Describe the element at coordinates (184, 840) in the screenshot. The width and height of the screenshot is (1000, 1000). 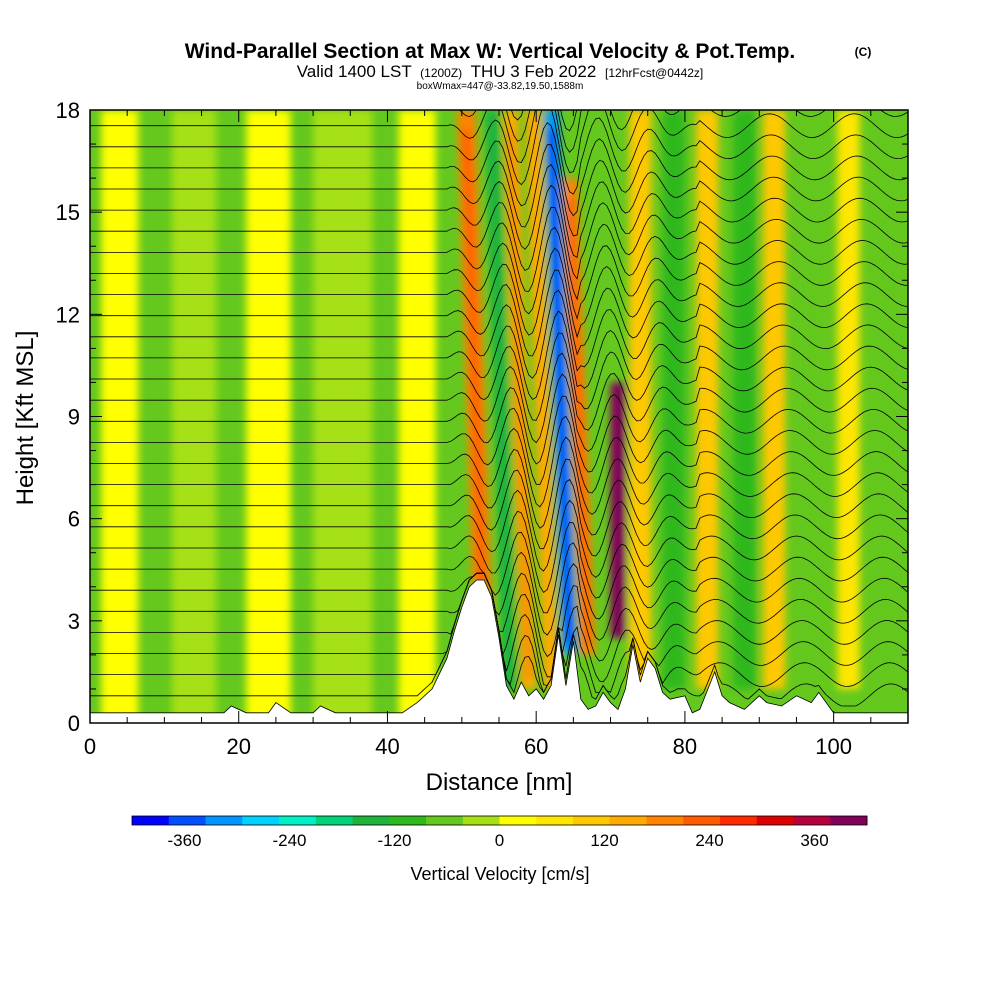
I see `colorbar-tick-label: -360` at that location.